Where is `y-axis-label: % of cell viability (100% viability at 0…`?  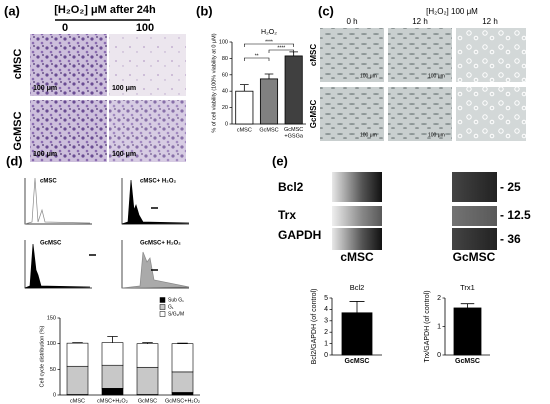 y-axis-label: % of cell viability (100% viability at 0… is located at coordinates (214, 82).